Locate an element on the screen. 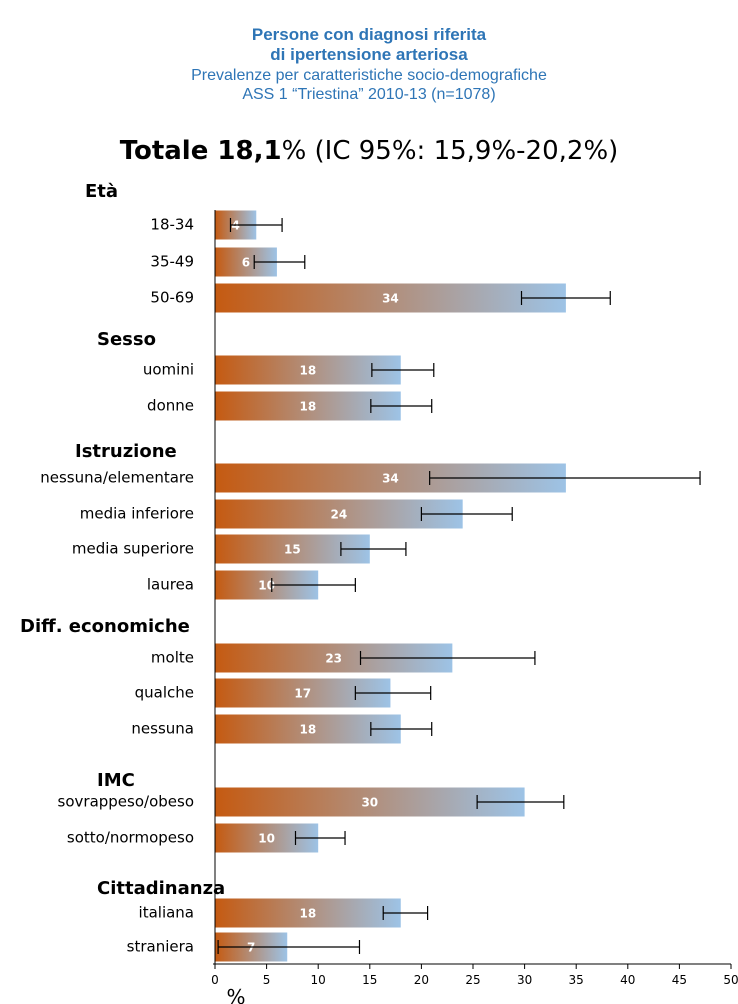 The height and width of the screenshot is (1004, 738). x-tick-label: 15 is located at coordinates (369, 980).